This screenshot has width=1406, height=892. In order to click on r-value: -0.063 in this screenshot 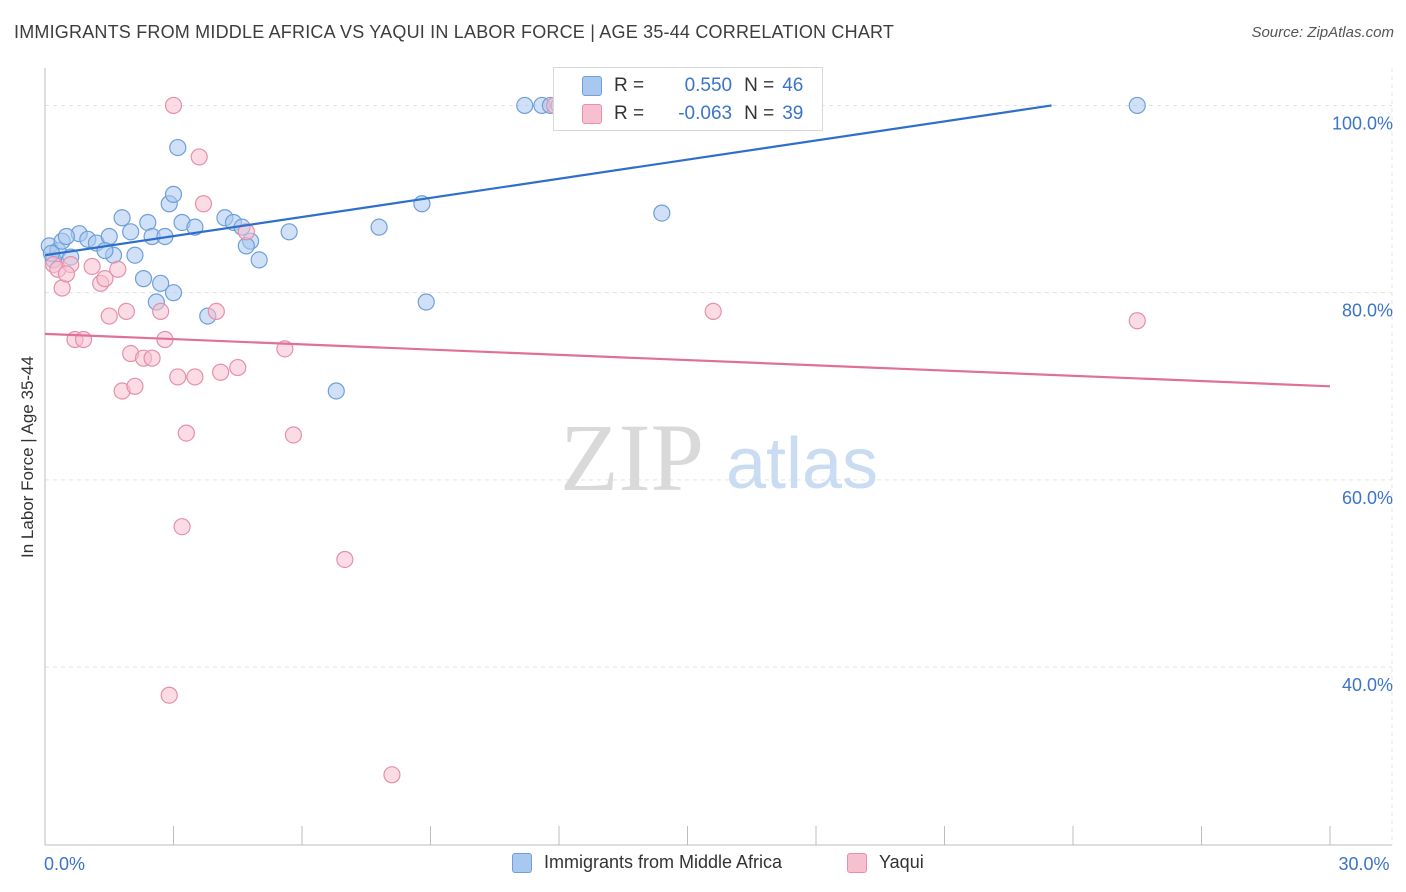, I will do `click(705, 113)`.